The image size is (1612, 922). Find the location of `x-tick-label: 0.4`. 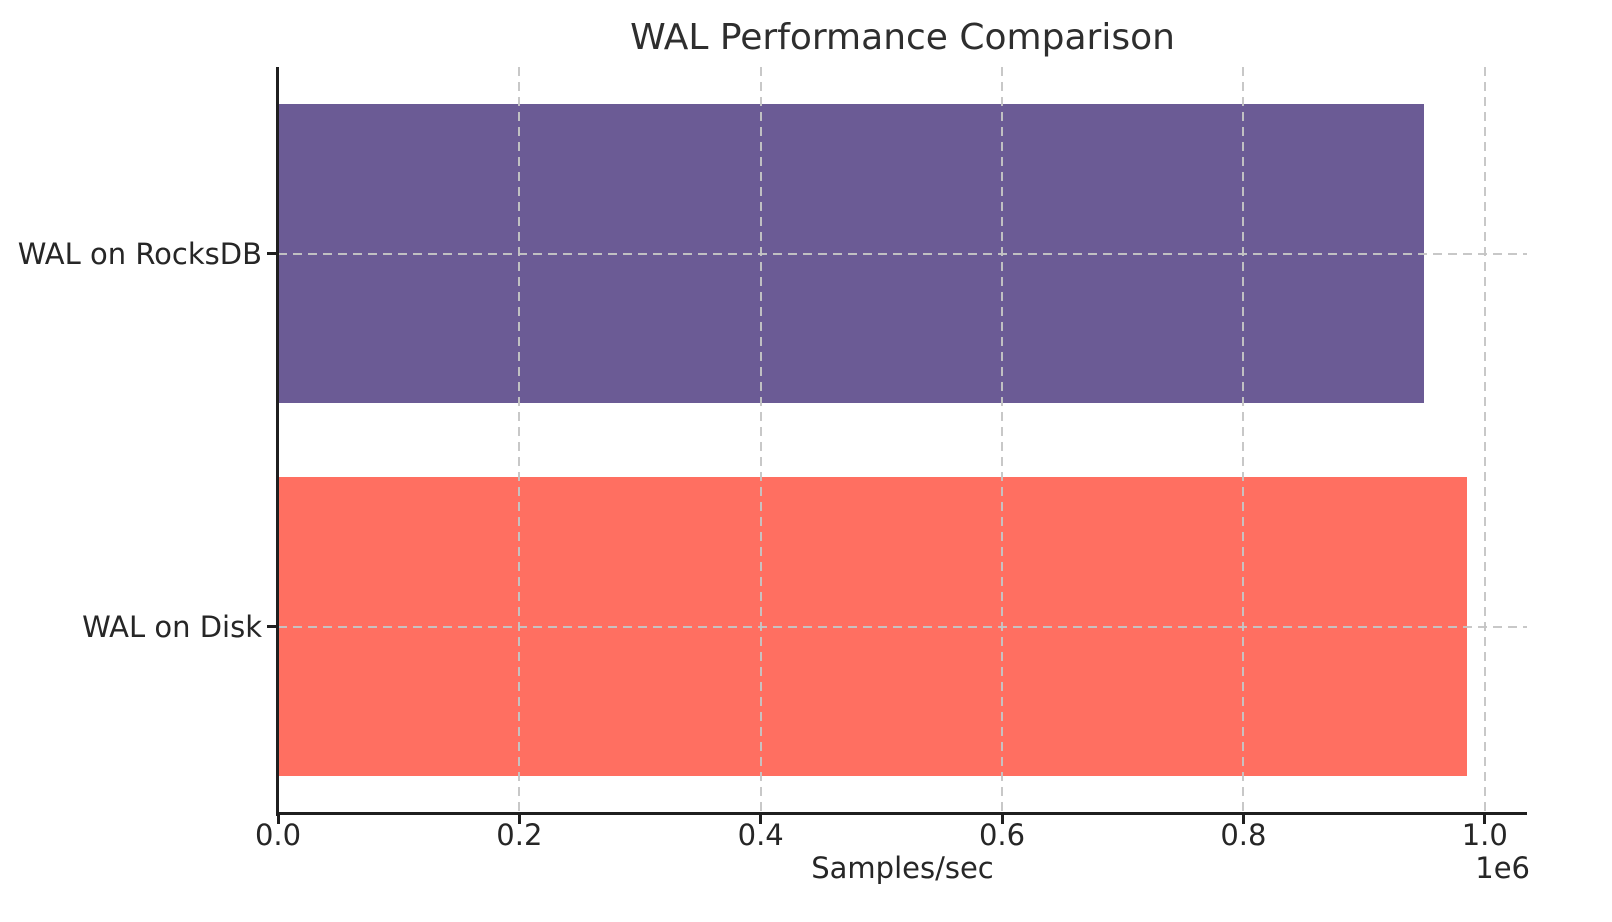

x-tick-label: 0.4 is located at coordinates (760, 835).